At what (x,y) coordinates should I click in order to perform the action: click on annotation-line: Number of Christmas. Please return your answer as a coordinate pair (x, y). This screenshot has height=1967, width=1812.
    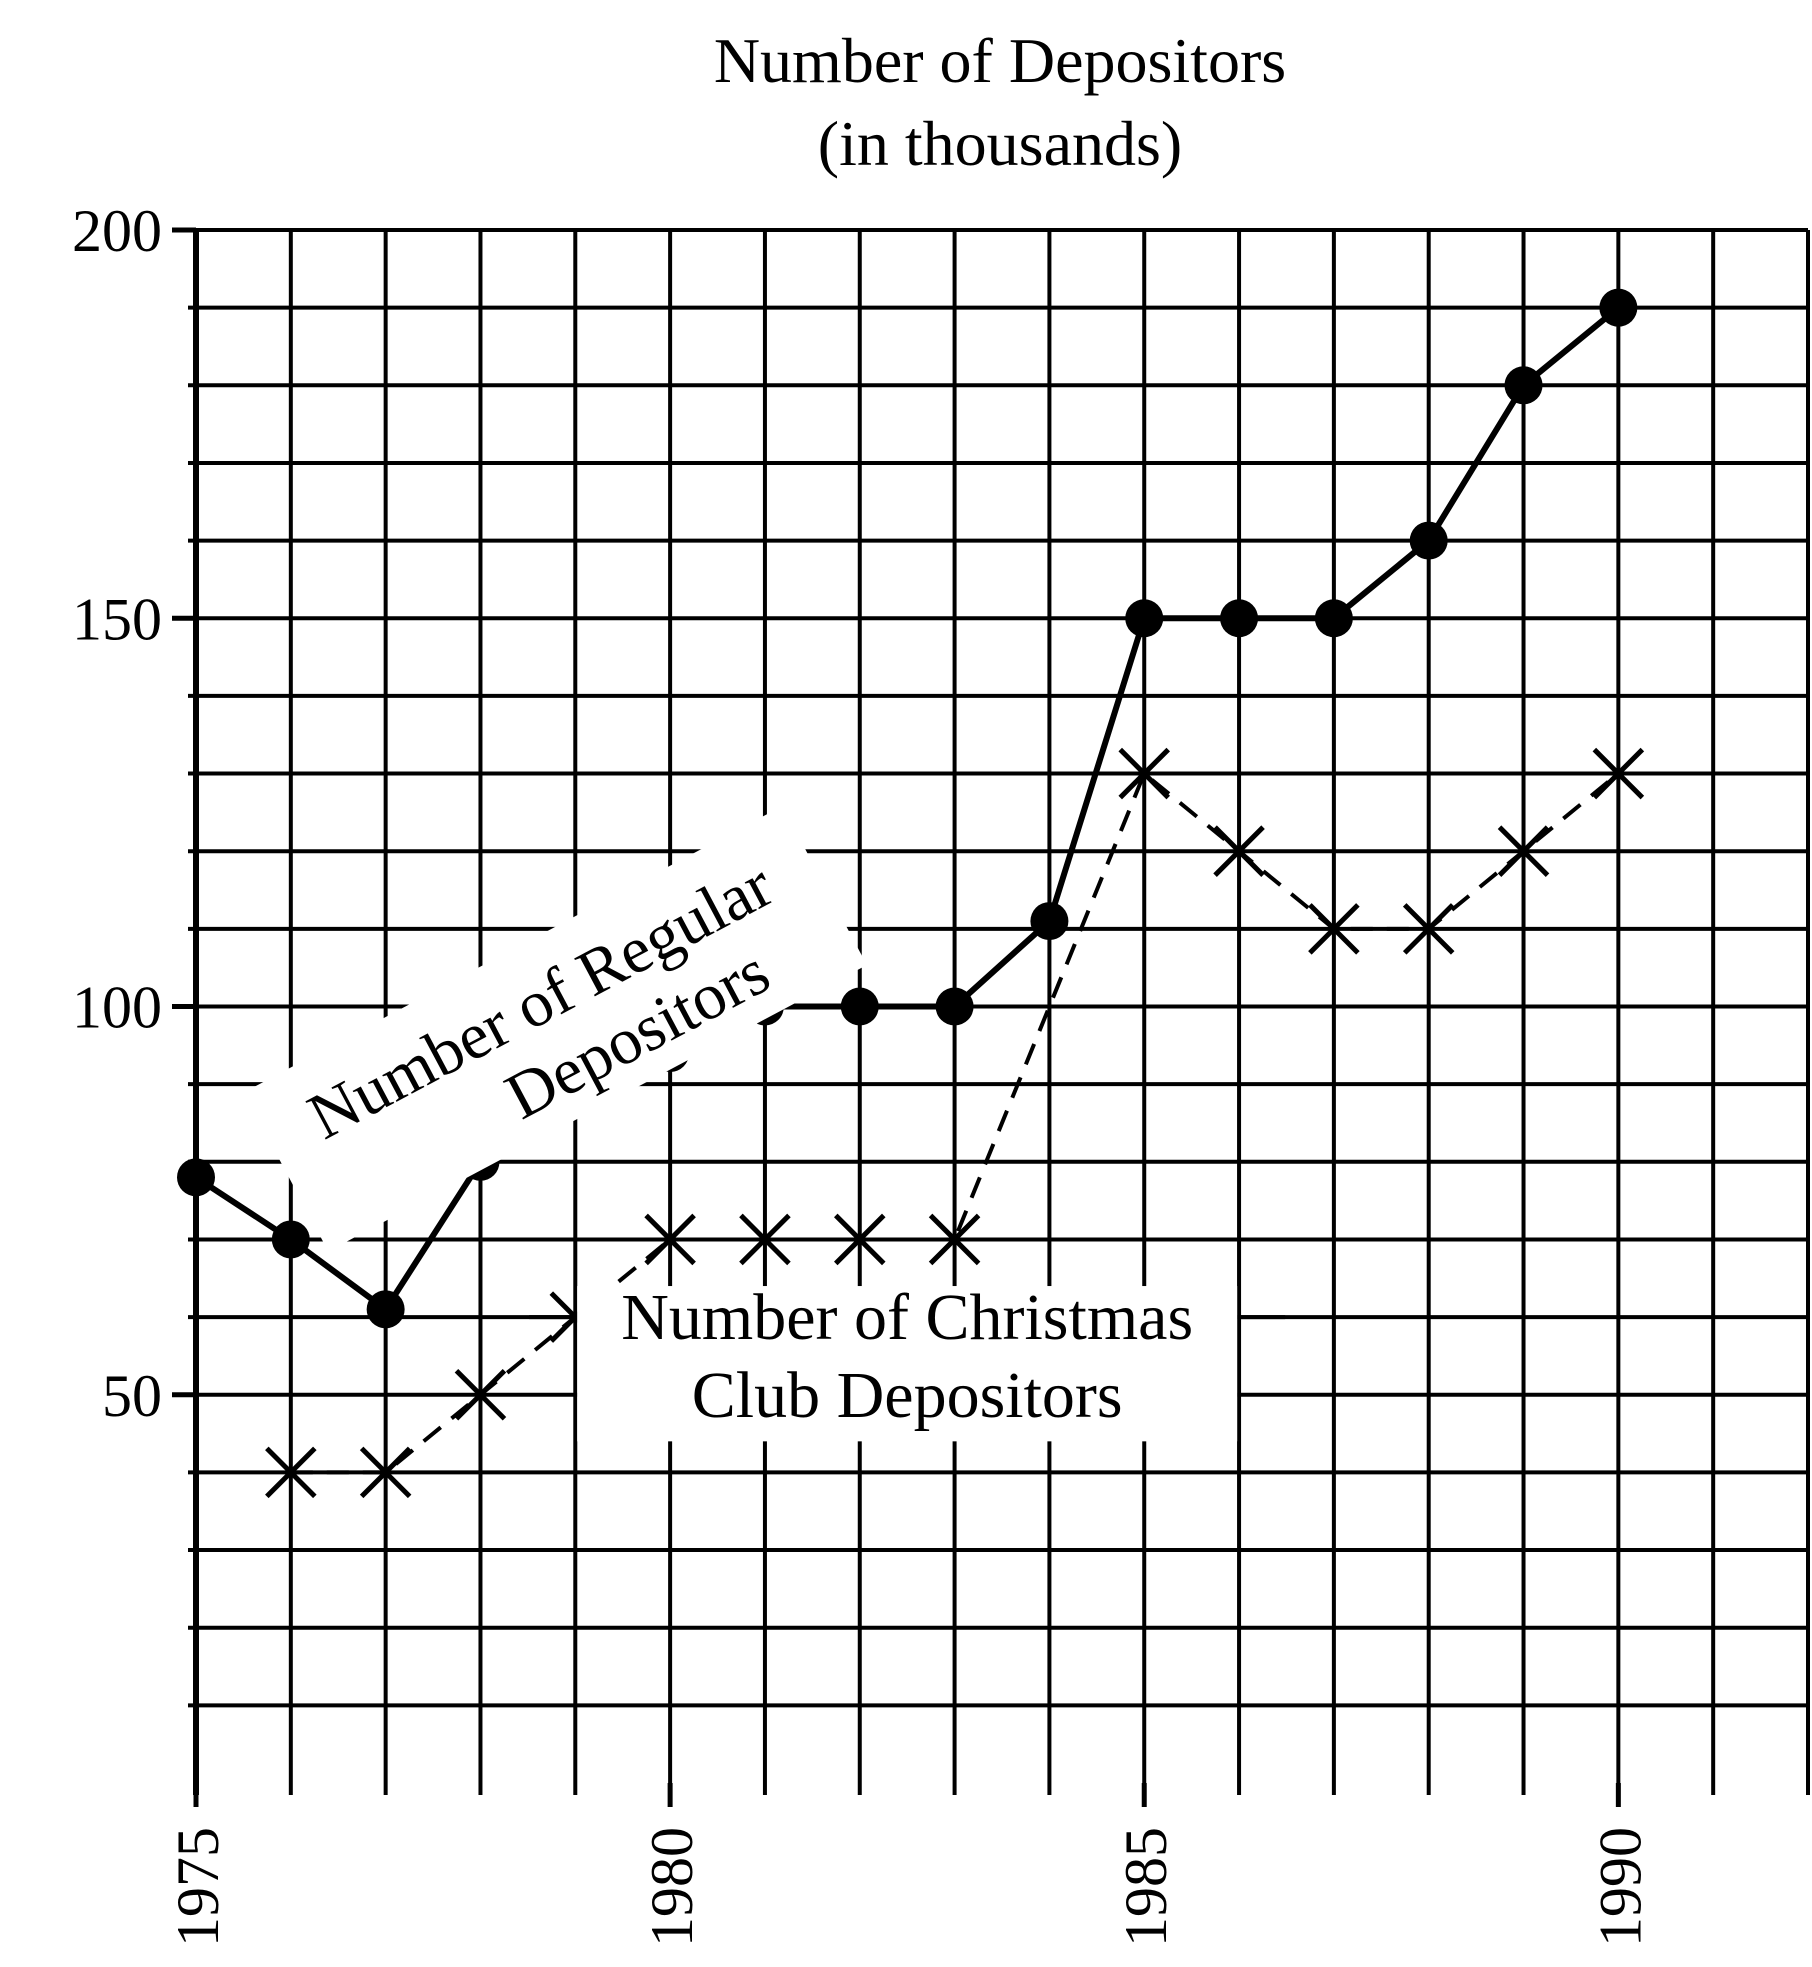
    Looking at the image, I should click on (907, 1317).